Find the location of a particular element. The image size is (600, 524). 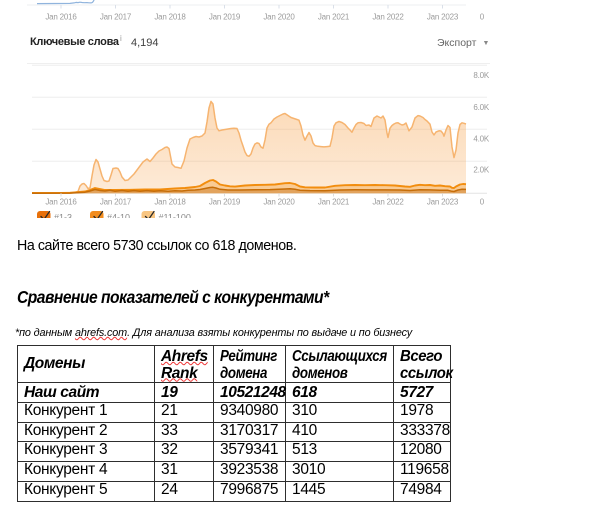

svg-text: #4-10 is located at coordinates (118, 216).